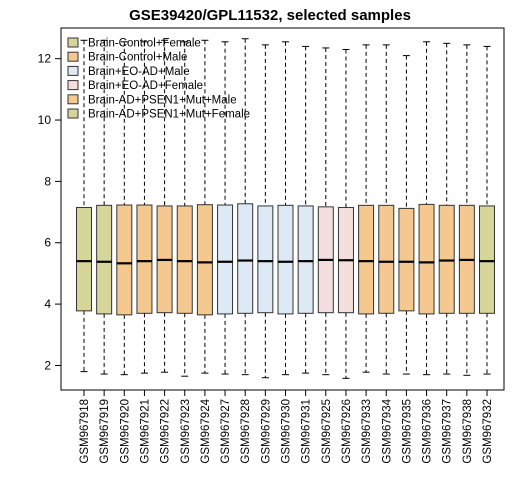 This screenshot has height=485, width=525. I want to click on box-GSM967926, so click(345, 213).